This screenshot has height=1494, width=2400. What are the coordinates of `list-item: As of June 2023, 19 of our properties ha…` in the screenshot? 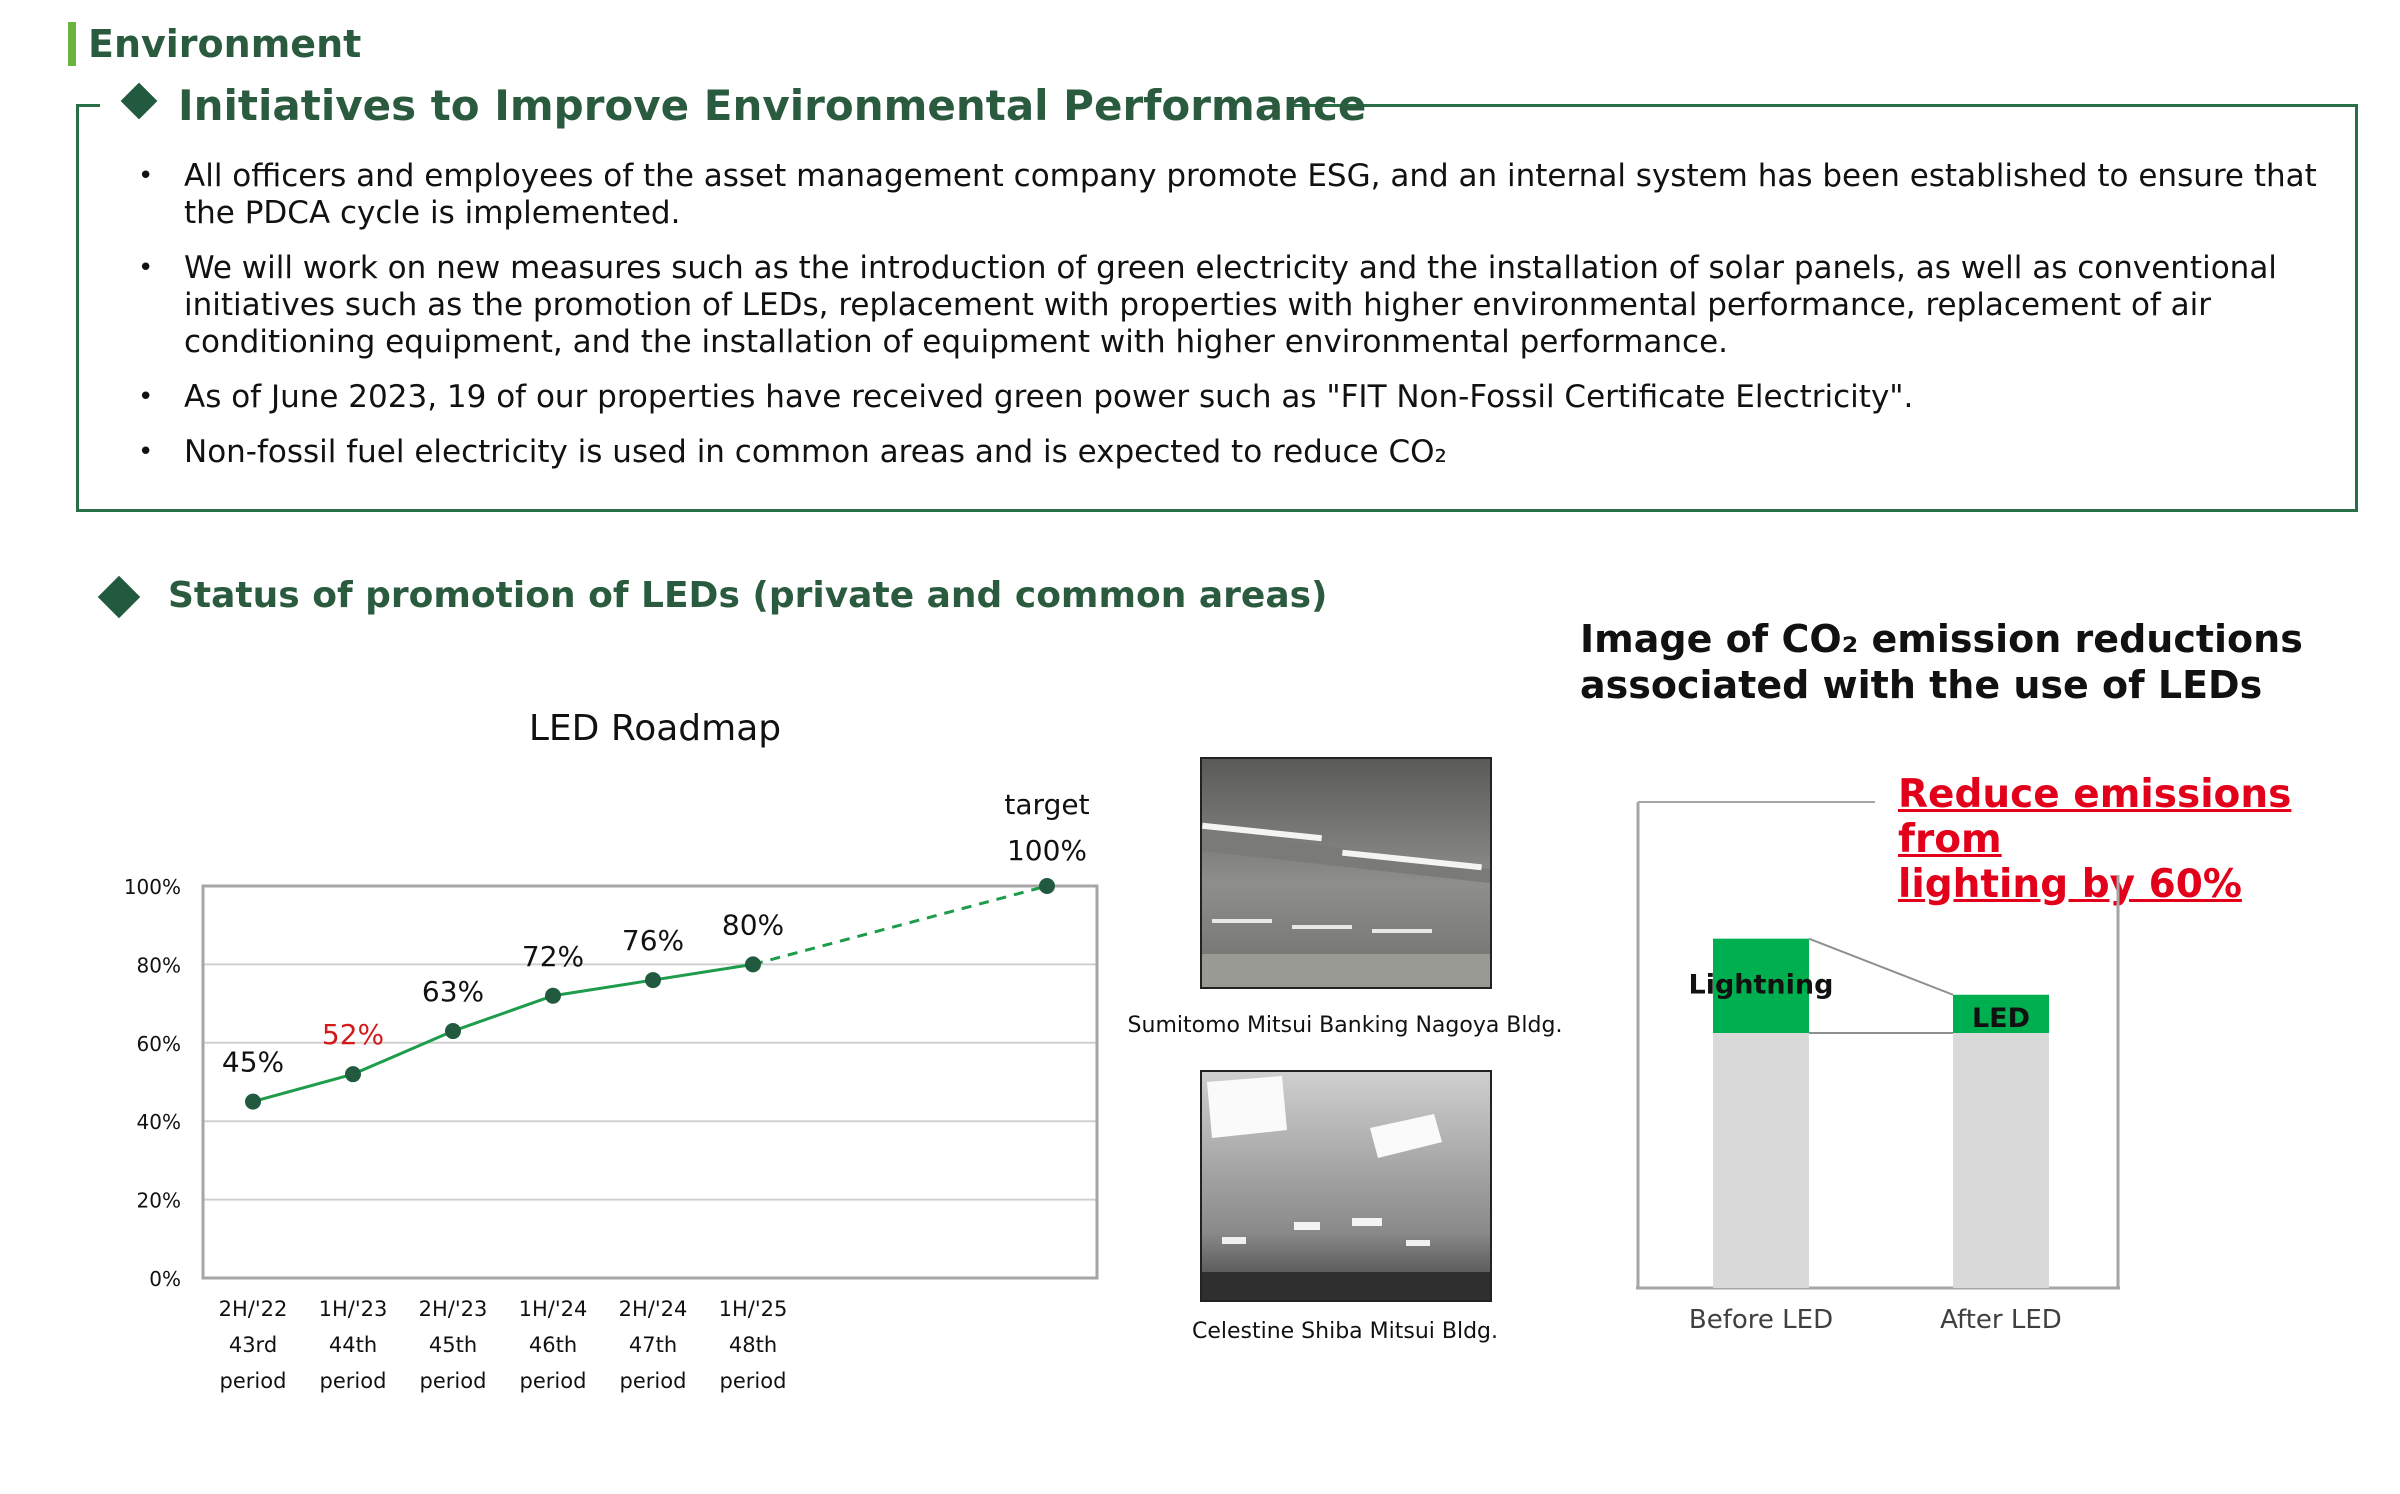 It's located at (1228, 397).